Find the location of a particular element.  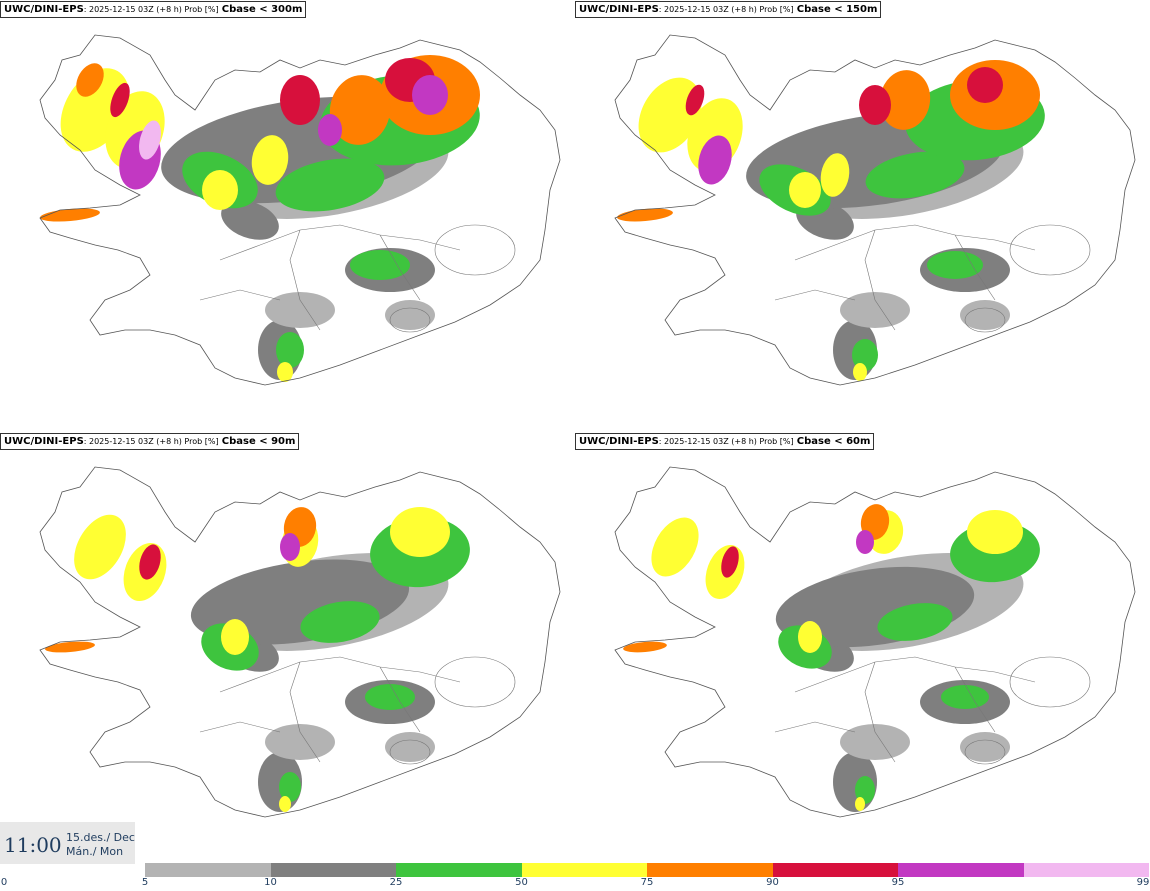

valid-time-box: 11:00 15.des./ Dec Mán./ Mon is located at coordinates (67, 843).